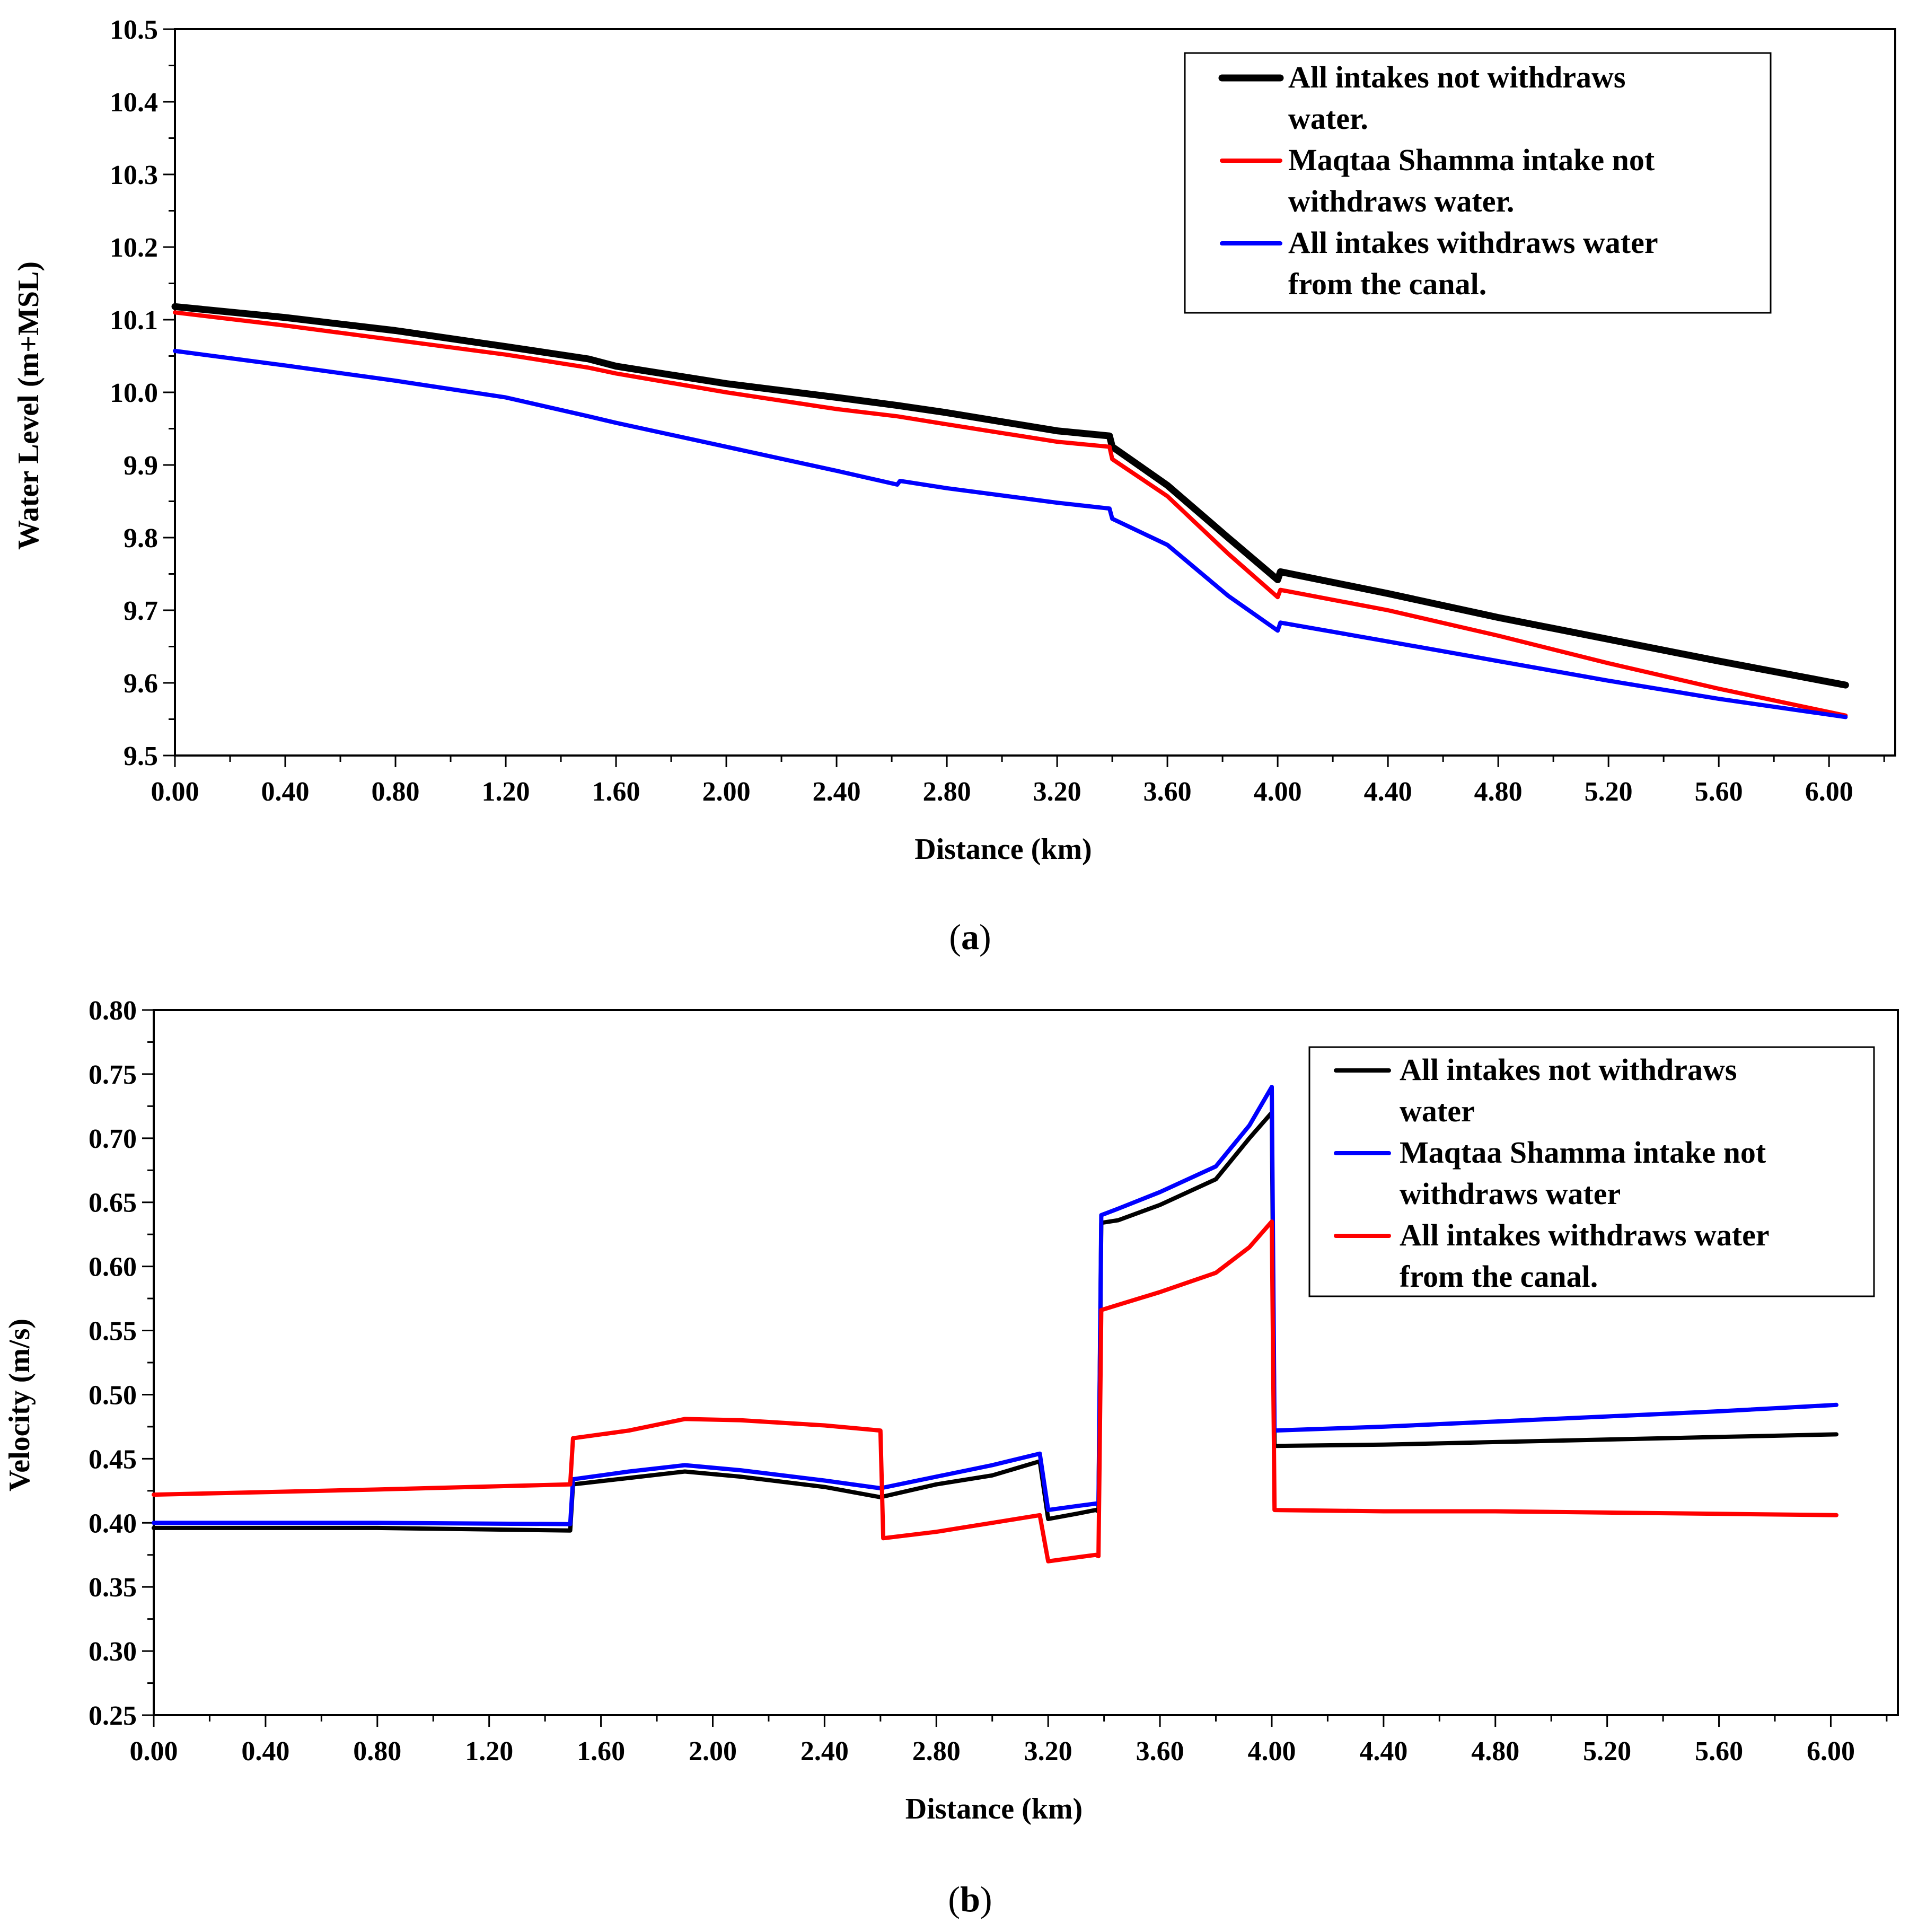 This screenshot has height=1932, width=1918. What do you see at coordinates (134, 102) in the screenshot?
I see `y-tick-label: 10.4` at bounding box center [134, 102].